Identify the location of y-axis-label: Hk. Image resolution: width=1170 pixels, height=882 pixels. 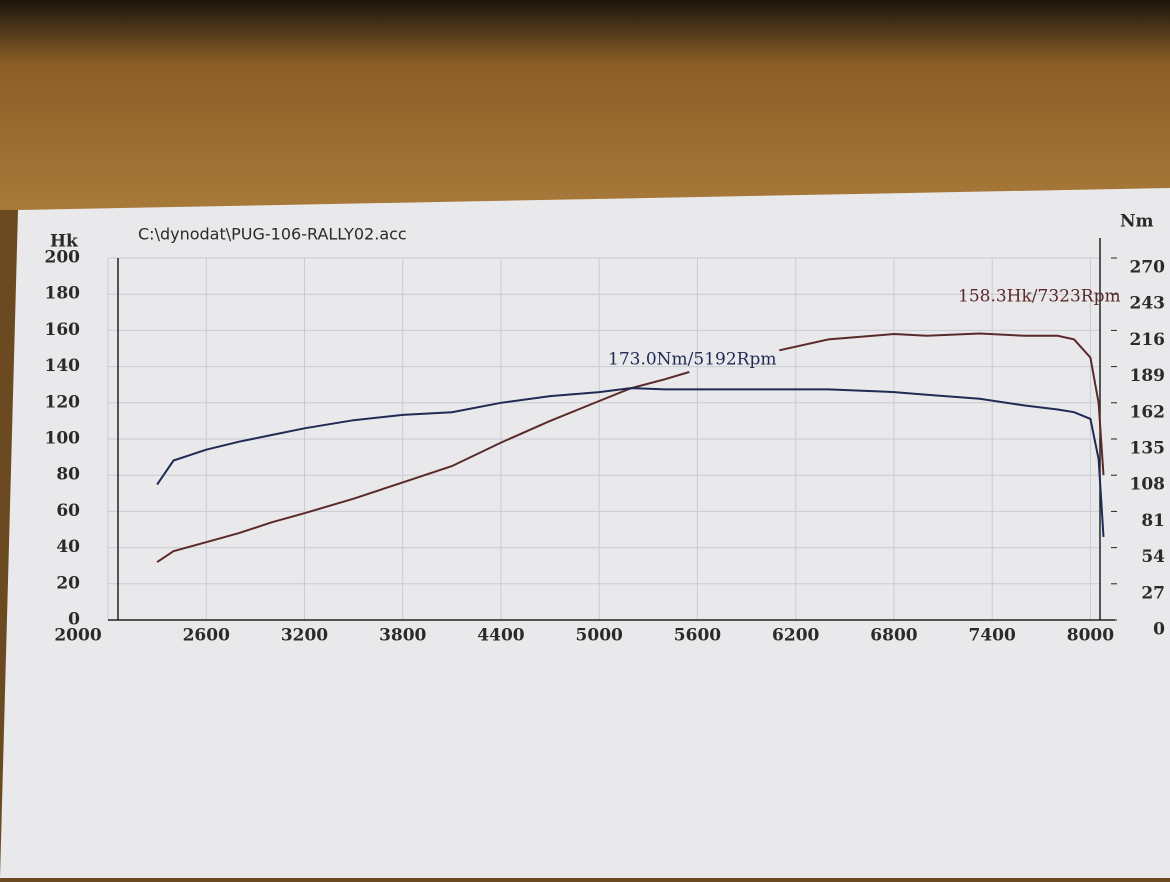
(64, 242).